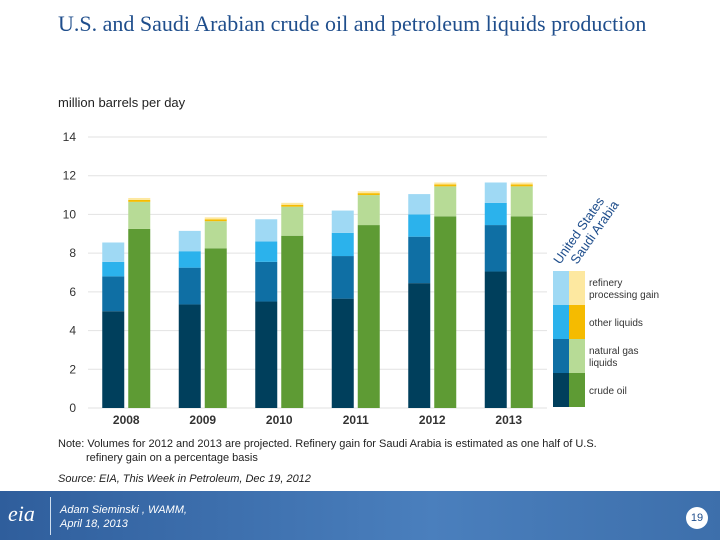  Describe the element at coordinates (70, 176) in the screenshot. I see `y-tick-label: 12` at that location.